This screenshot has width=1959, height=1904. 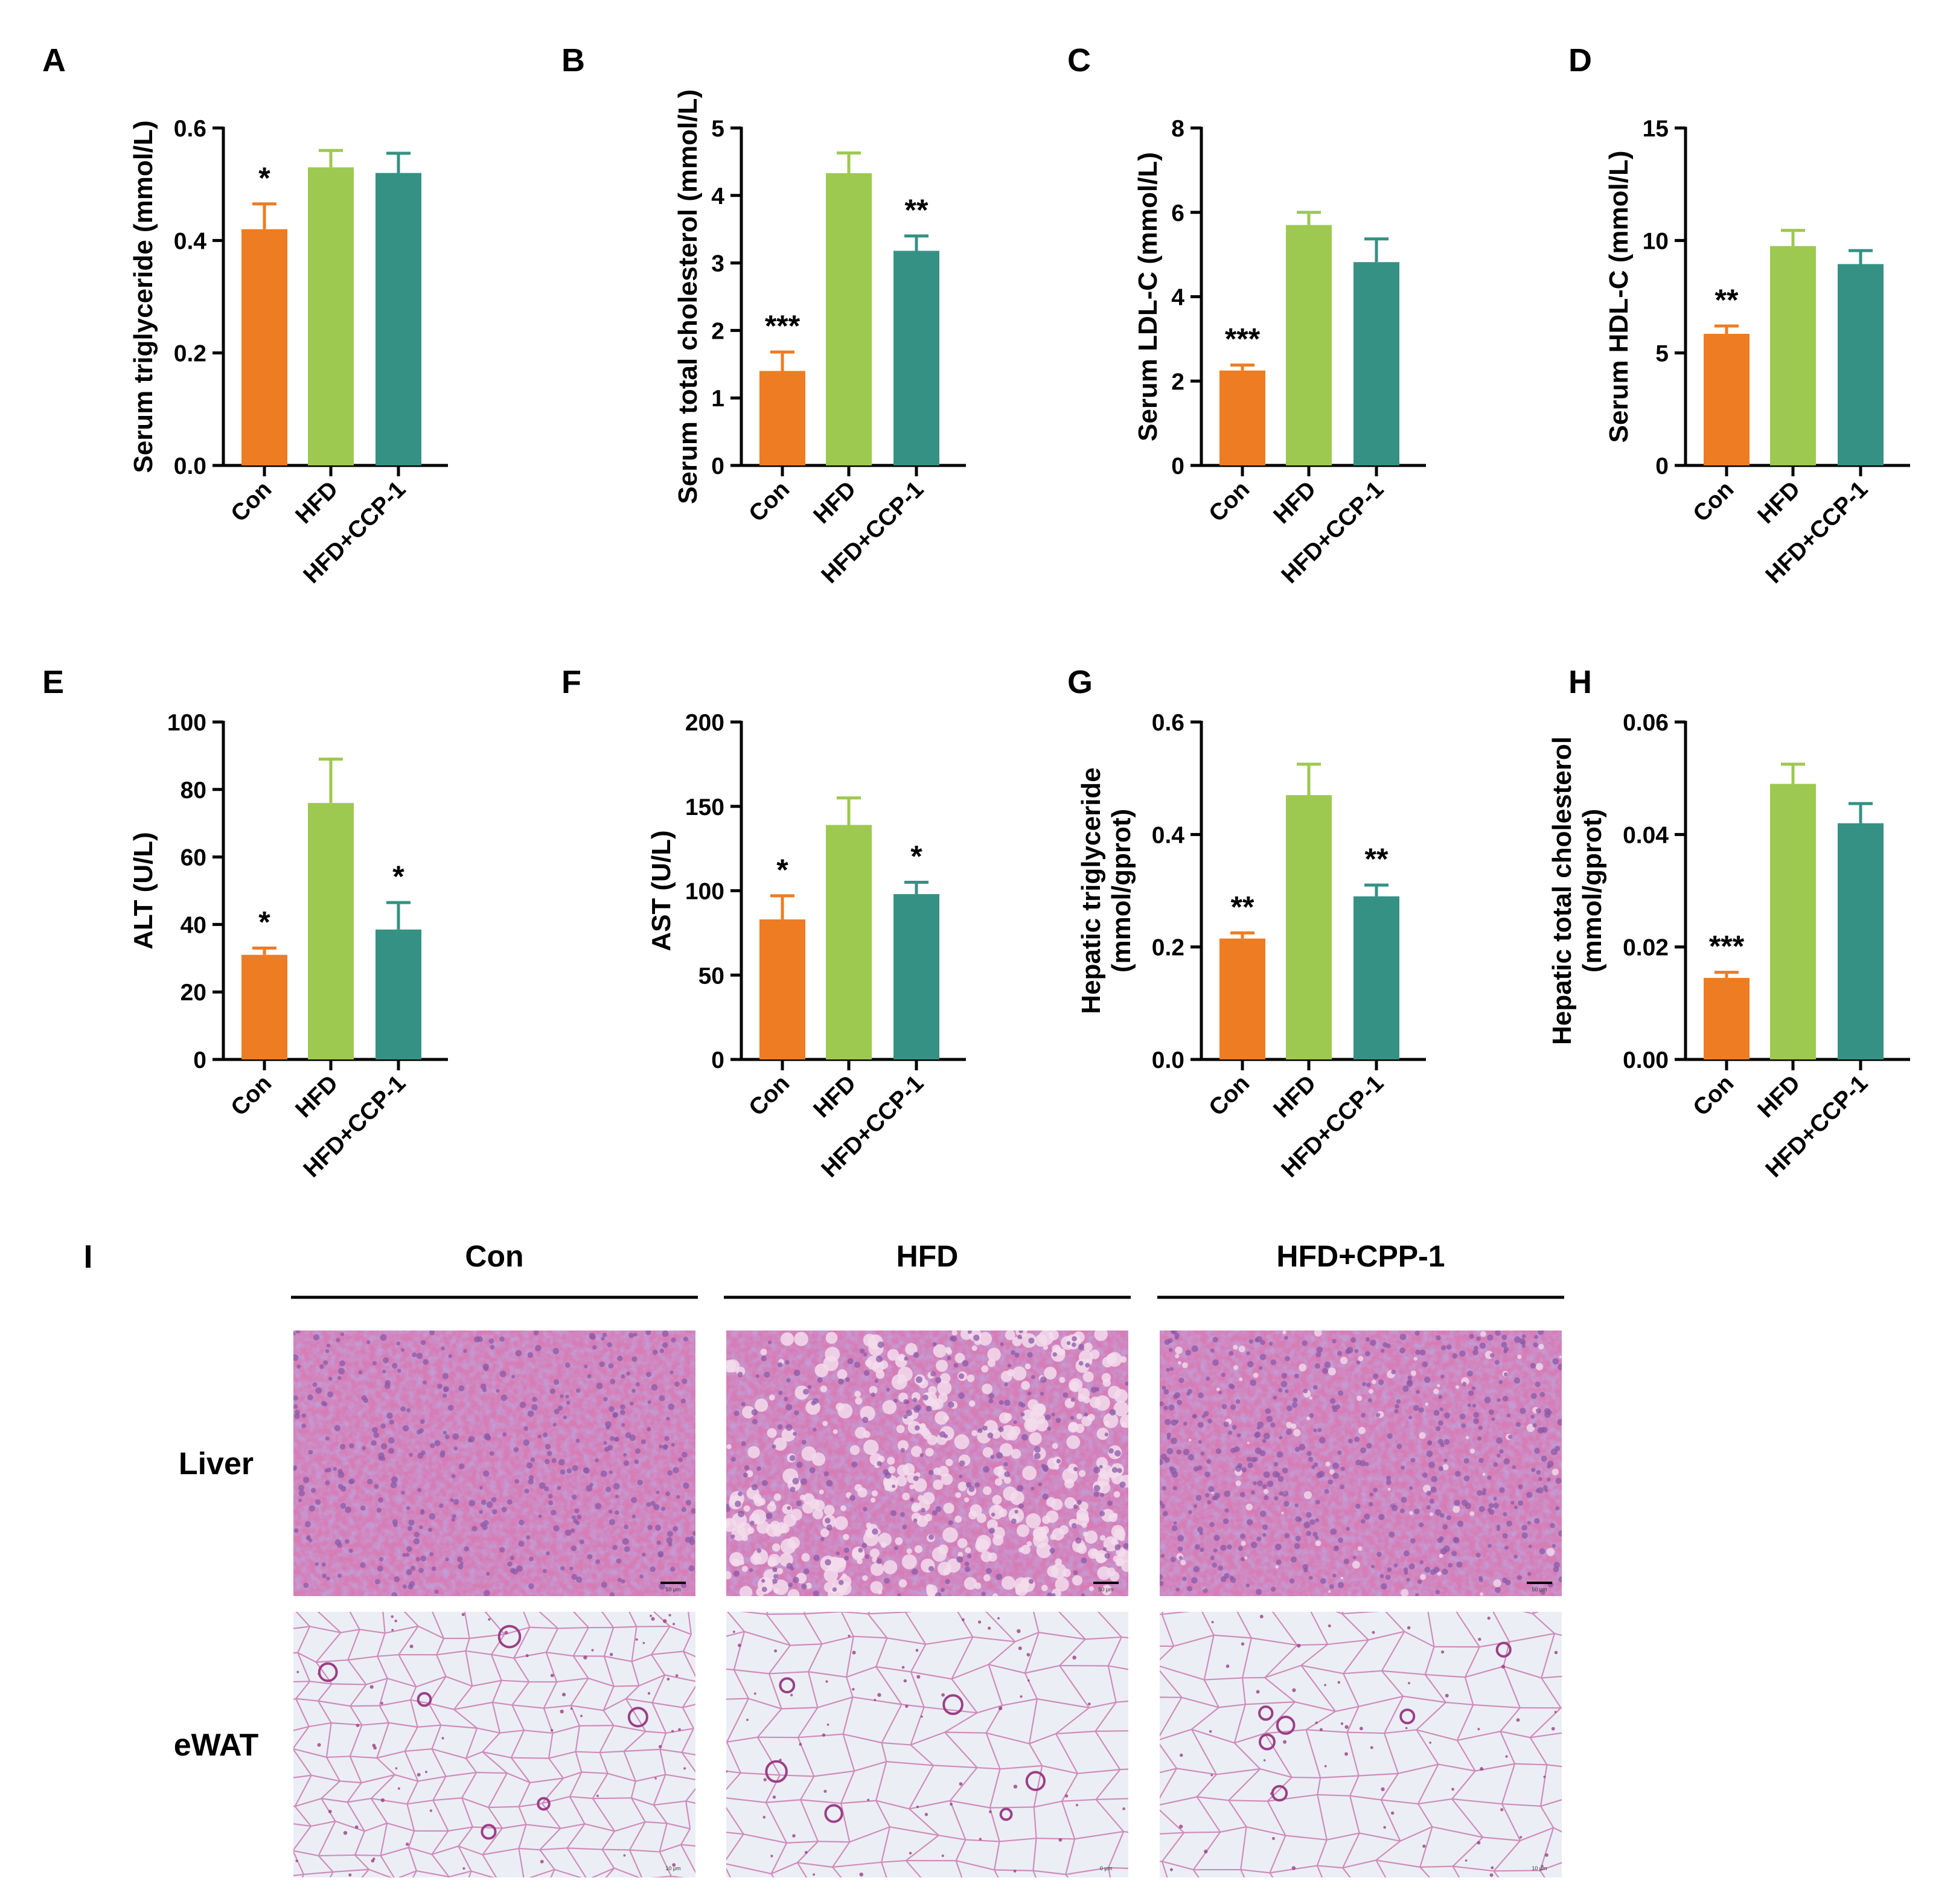 I want to click on stromal-cluster, so click(x=1408, y=1717).